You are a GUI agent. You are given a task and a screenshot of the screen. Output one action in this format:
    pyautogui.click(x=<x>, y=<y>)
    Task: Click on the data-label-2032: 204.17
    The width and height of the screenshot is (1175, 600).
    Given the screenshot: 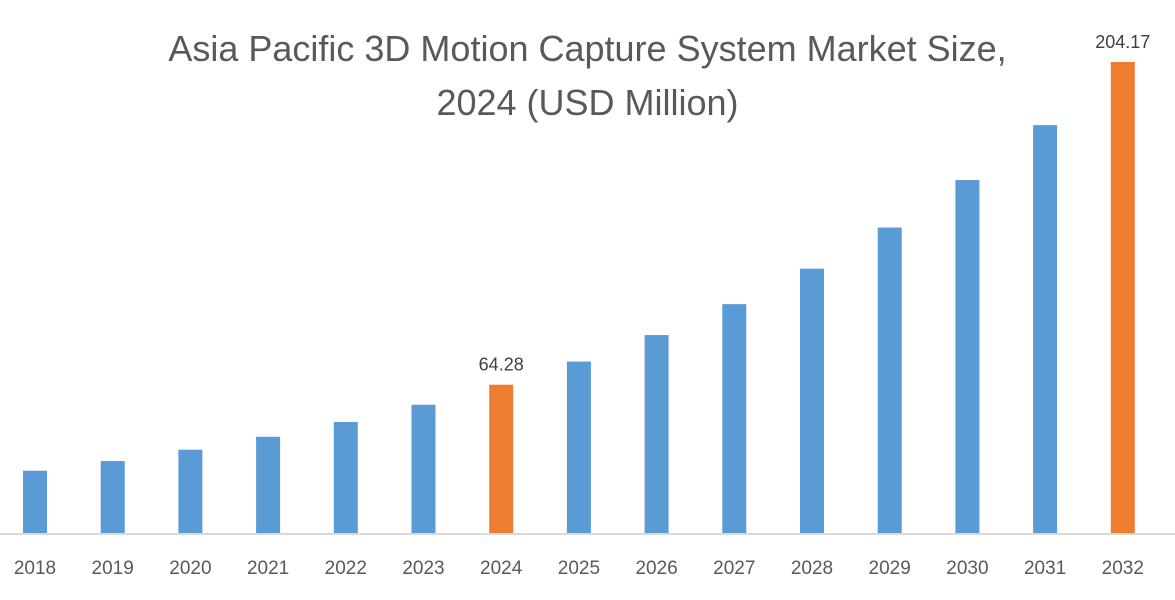 What is the action you would take?
    pyautogui.click(x=1122, y=42)
    